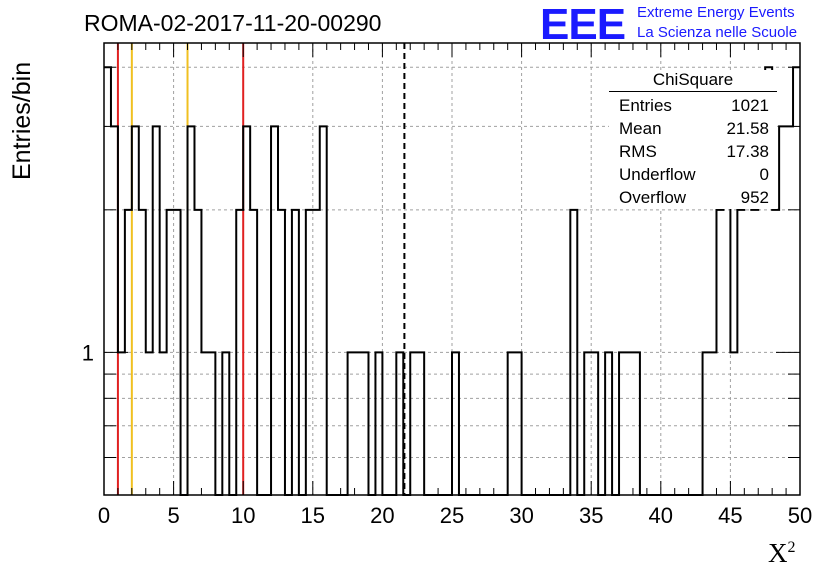 This screenshot has width=836, height=572. I want to click on stats-row-underflow: Underflow 0, so click(694, 174).